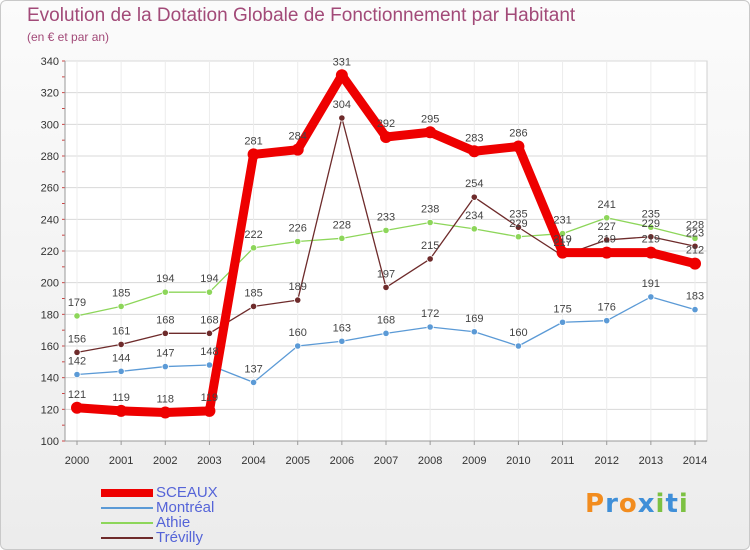  I want to click on data-label: 229, so click(651, 224).